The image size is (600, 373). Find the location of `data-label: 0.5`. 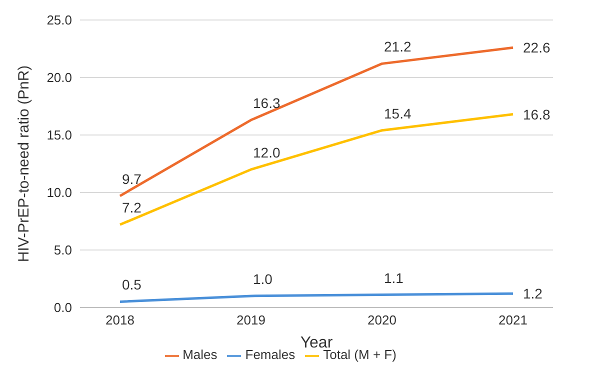

data-label: 0.5 is located at coordinates (132, 284).